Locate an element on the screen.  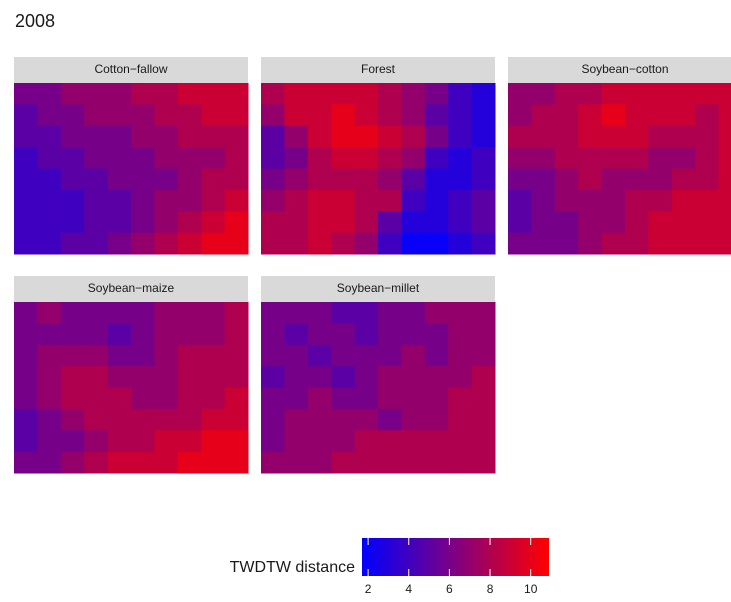
legend-title: TWDTW distance is located at coordinates (292, 567).